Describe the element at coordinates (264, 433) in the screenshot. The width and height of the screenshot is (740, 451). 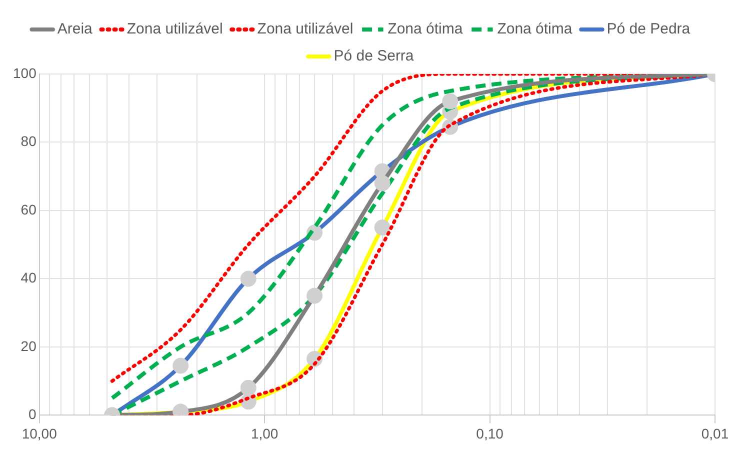
I see `x-tick-label: 1,00` at that location.